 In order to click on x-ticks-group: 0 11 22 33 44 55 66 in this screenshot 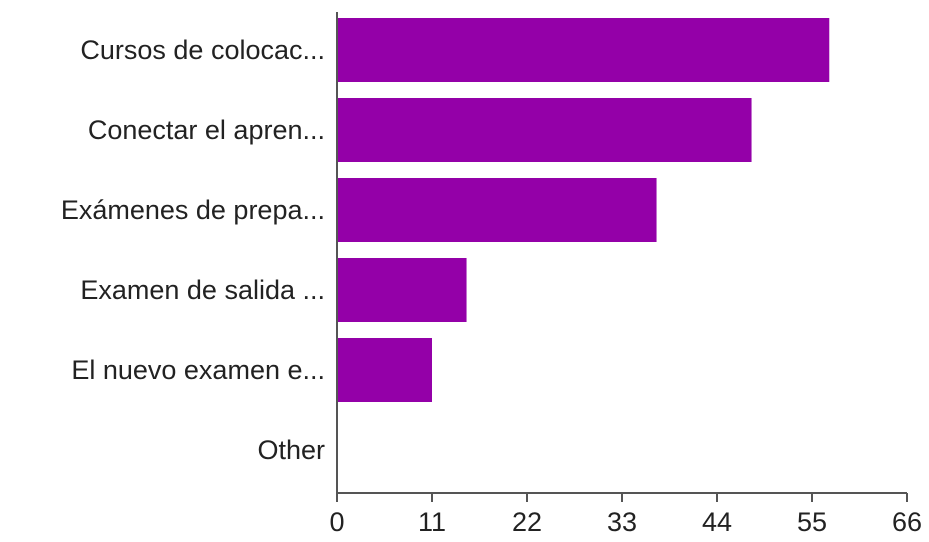, I will do `click(625, 515)`.